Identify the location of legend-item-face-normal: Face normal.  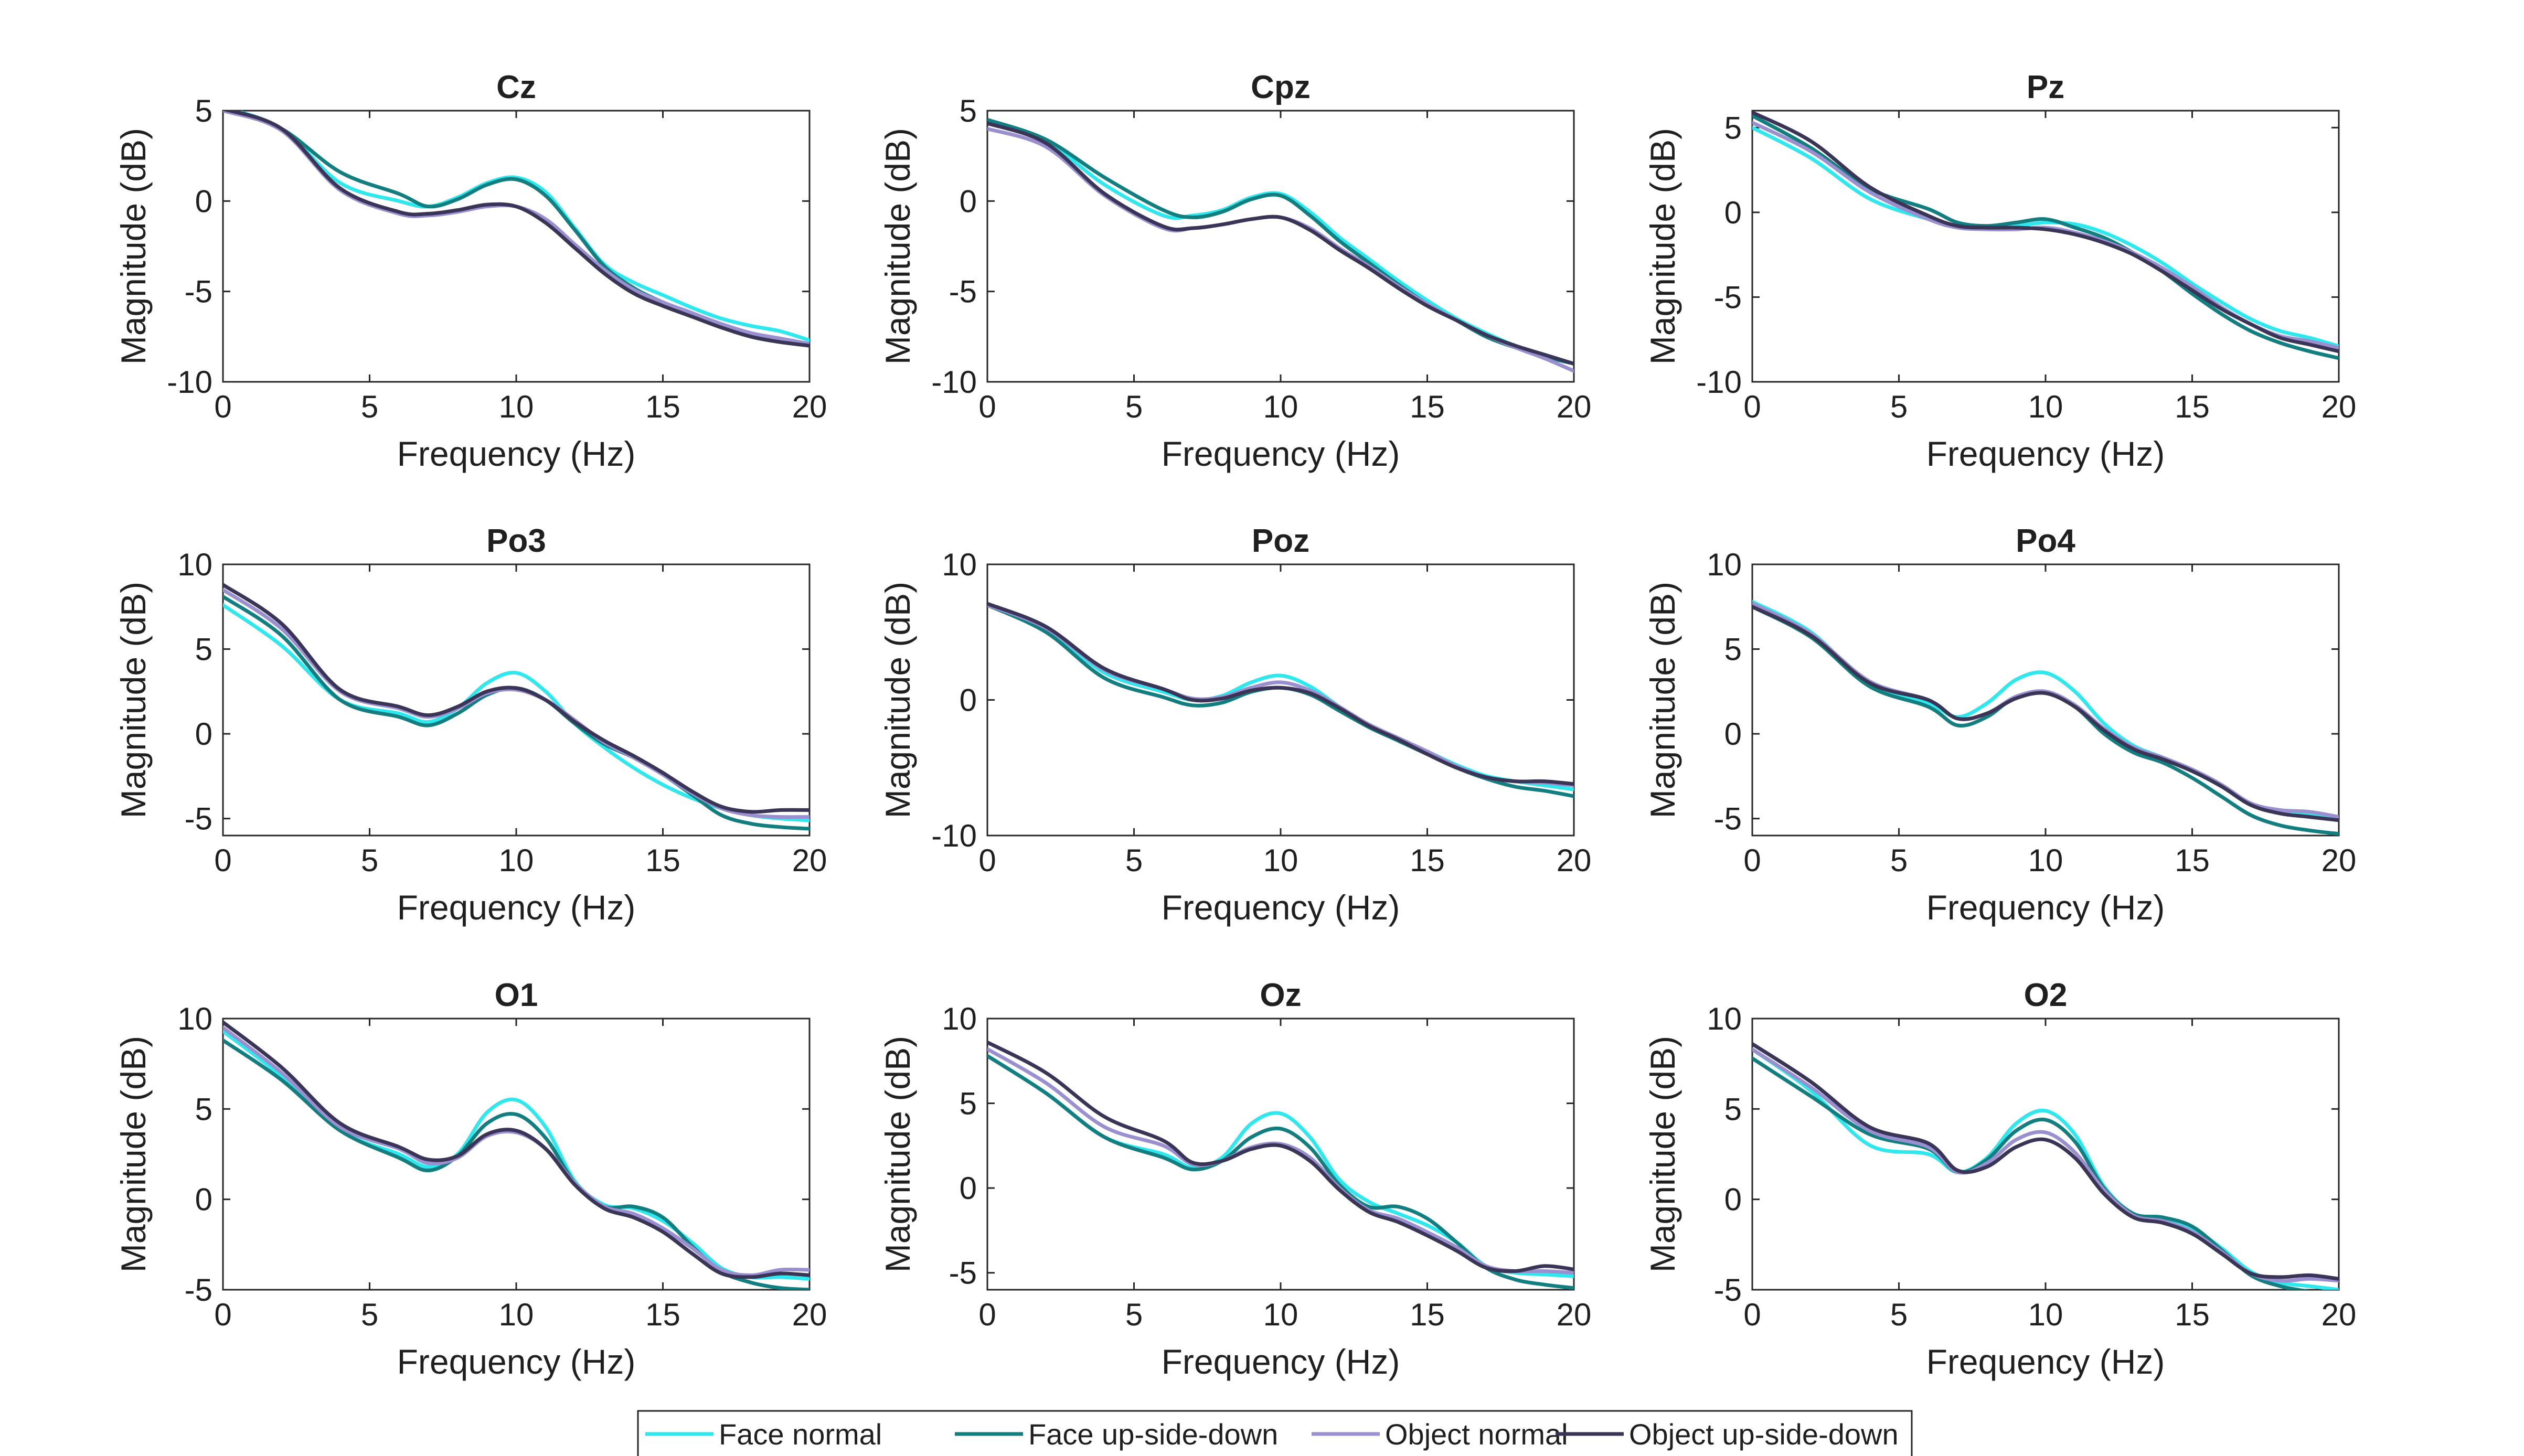
(763, 1435).